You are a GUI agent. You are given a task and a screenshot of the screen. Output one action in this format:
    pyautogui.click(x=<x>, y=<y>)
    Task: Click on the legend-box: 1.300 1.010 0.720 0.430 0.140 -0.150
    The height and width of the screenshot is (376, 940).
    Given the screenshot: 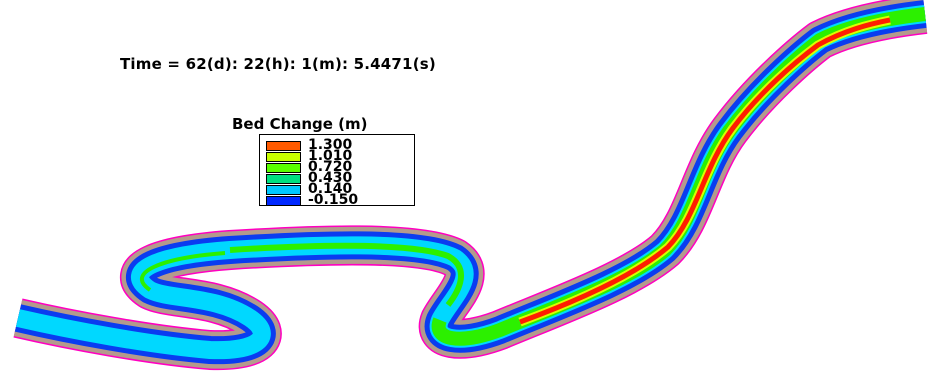 What is the action you would take?
    pyautogui.click(x=337, y=171)
    